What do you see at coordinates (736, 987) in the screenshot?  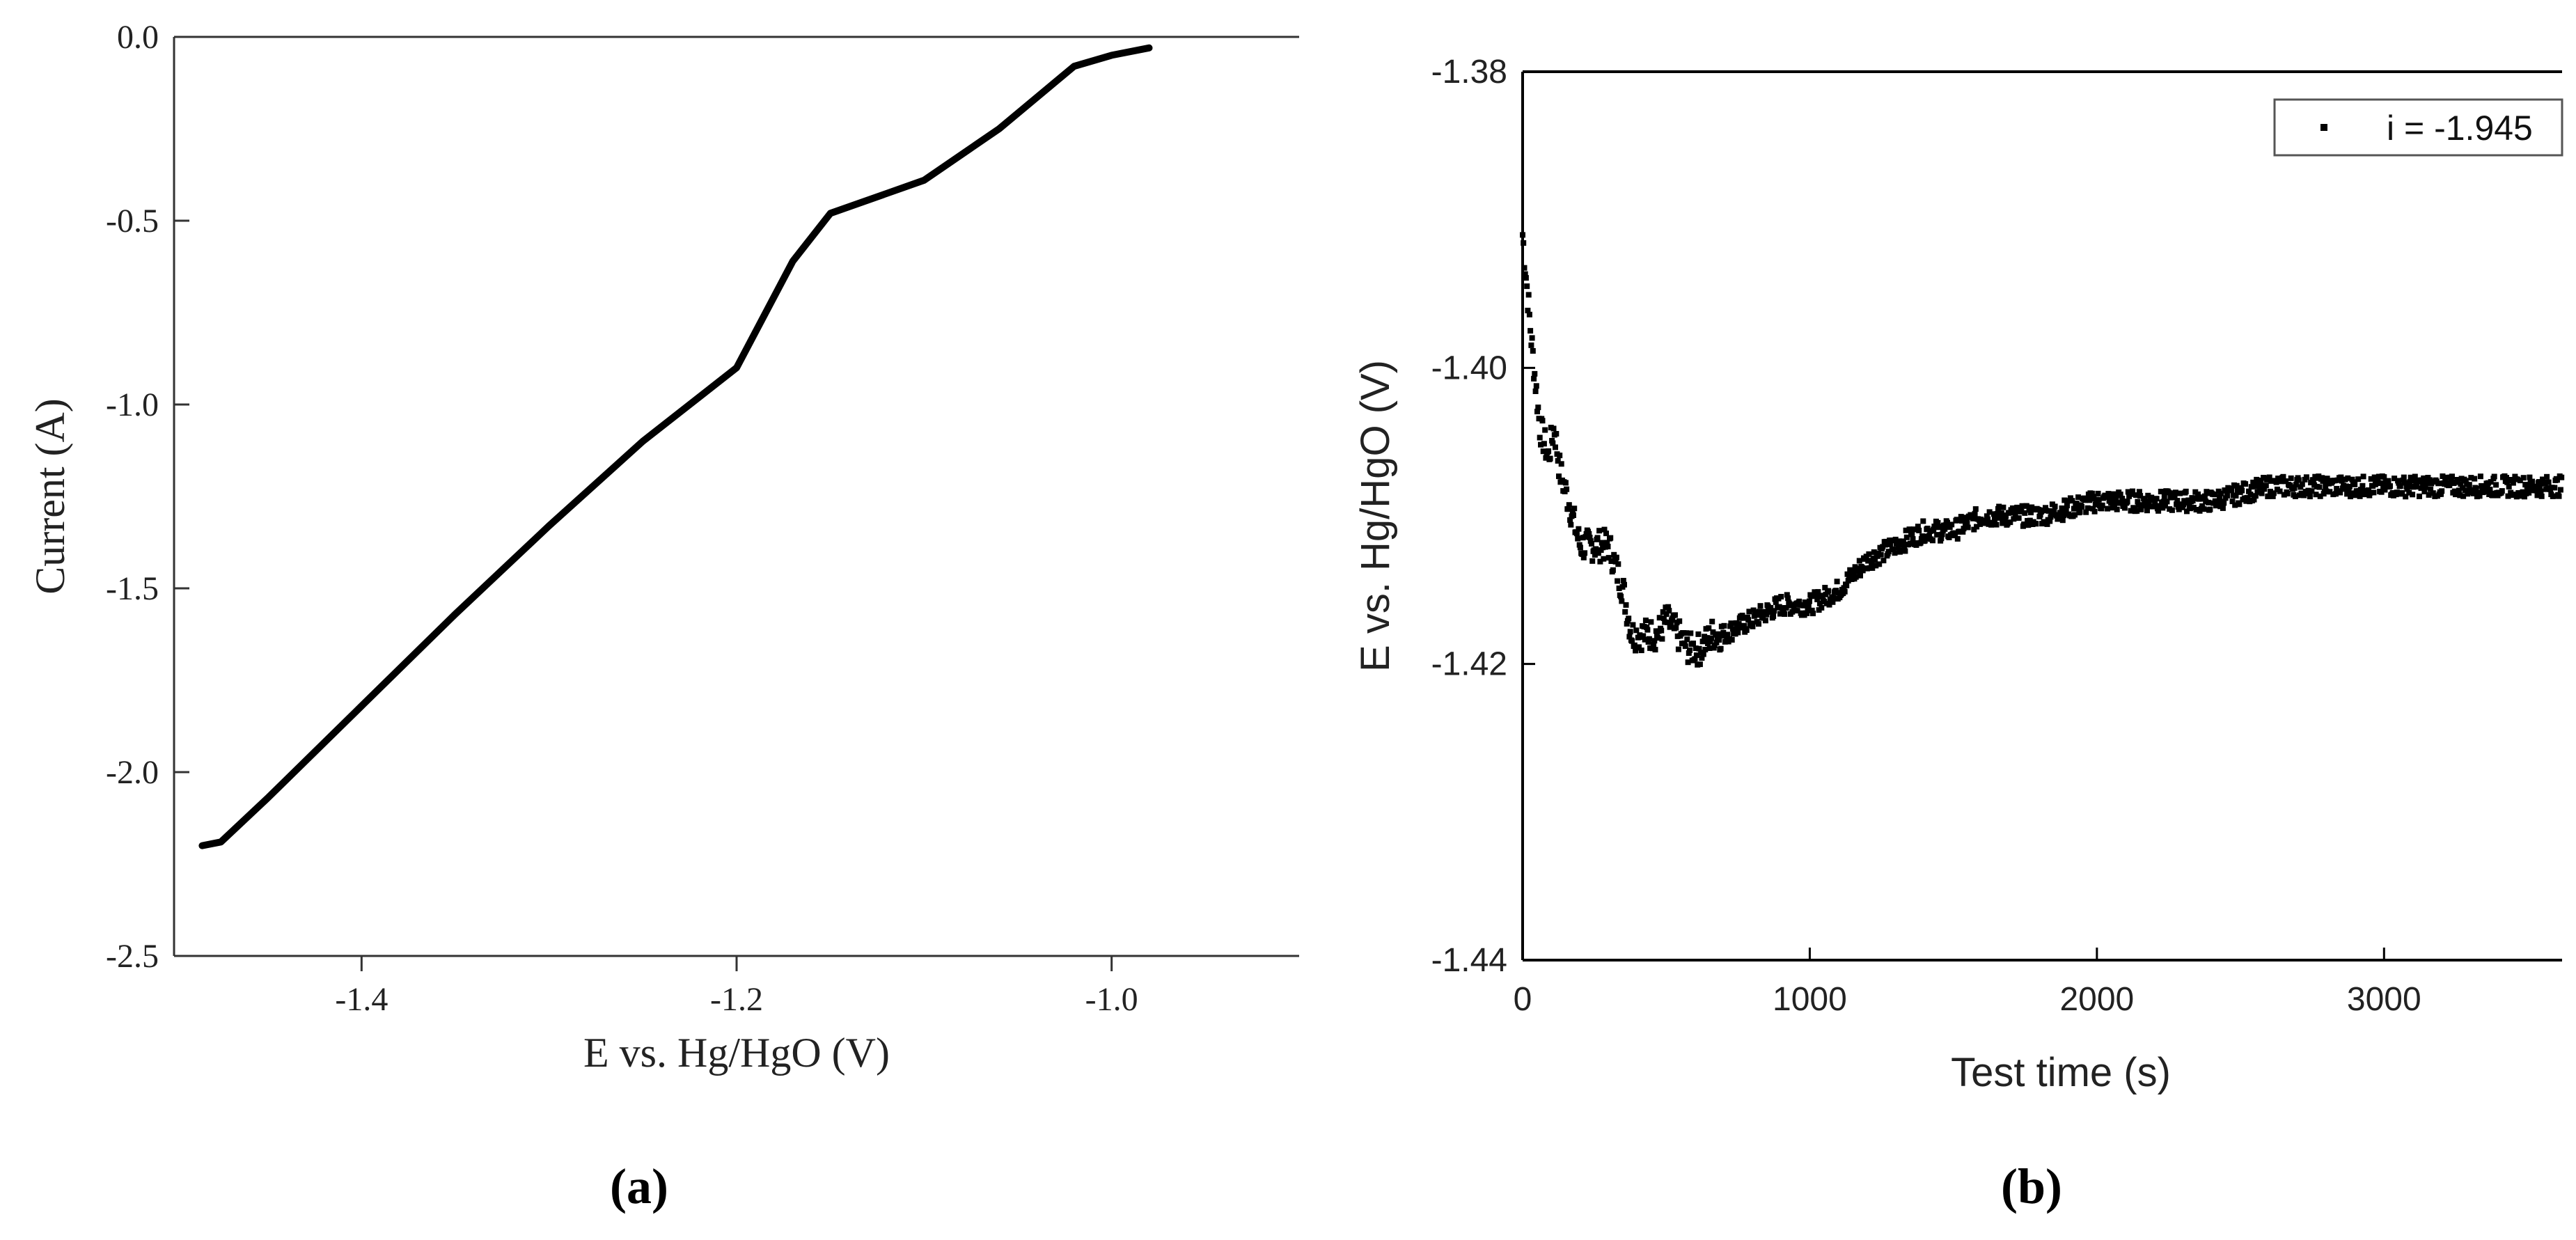 I see `panel-a-x-ticks: -1.4 -1.2 -1.0` at bounding box center [736, 987].